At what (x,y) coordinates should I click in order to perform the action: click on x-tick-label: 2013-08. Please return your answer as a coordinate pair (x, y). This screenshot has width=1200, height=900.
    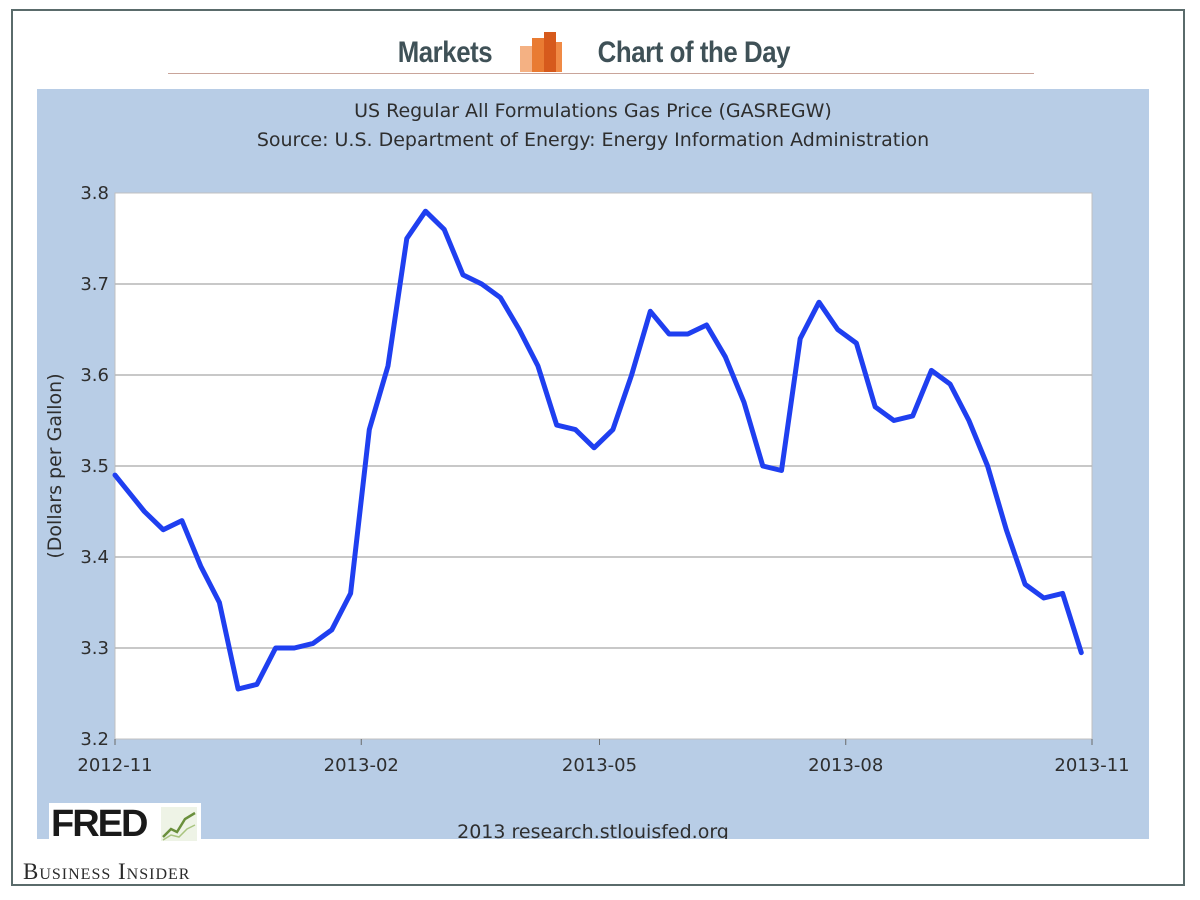
    Looking at the image, I should click on (845, 765).